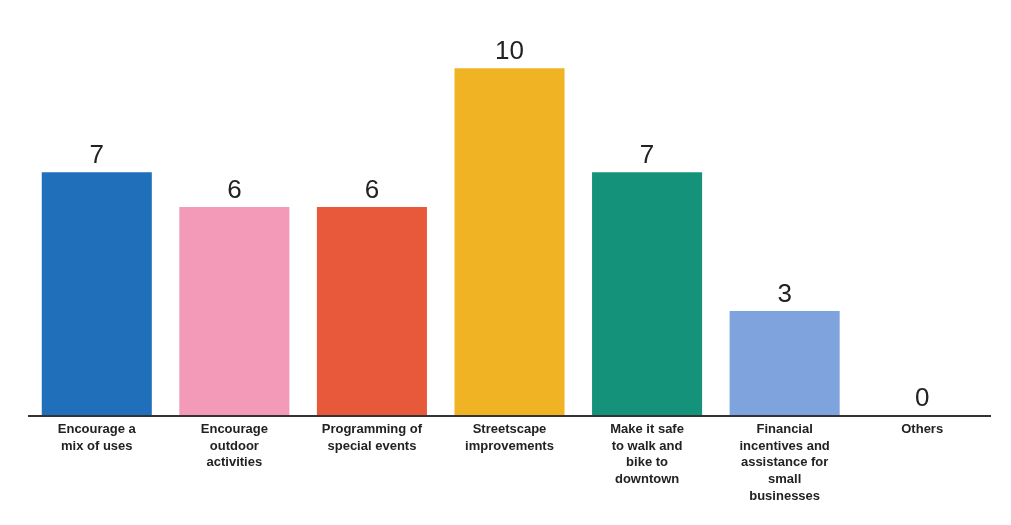  What do you see at coordinates (97, 436) in the screenshot?
I see `x-tick-label: Encourage a mix of uses` at bounding box center [97, 436].